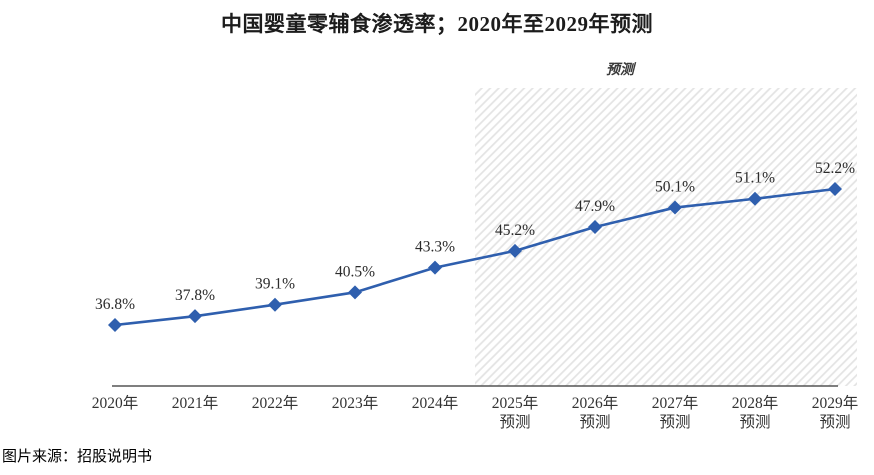  What do you see at coordinates (355, 403) in the screenshot?
I see `x-axis-label: 2023年` at bounding box center [355, 403].